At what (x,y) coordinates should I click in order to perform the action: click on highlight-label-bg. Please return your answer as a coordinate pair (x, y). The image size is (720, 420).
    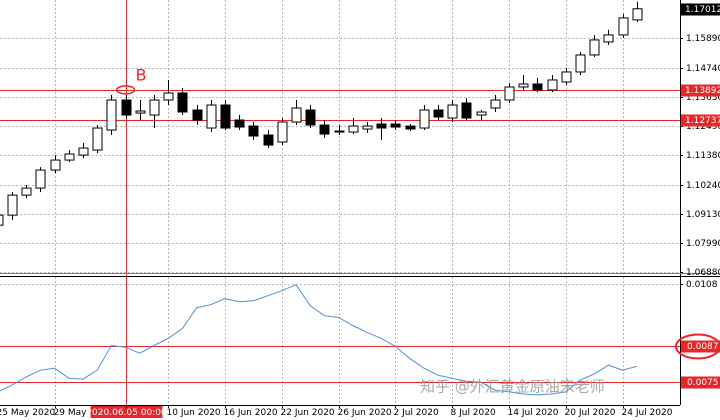
    Looking at the image, I should click on (126, 412).